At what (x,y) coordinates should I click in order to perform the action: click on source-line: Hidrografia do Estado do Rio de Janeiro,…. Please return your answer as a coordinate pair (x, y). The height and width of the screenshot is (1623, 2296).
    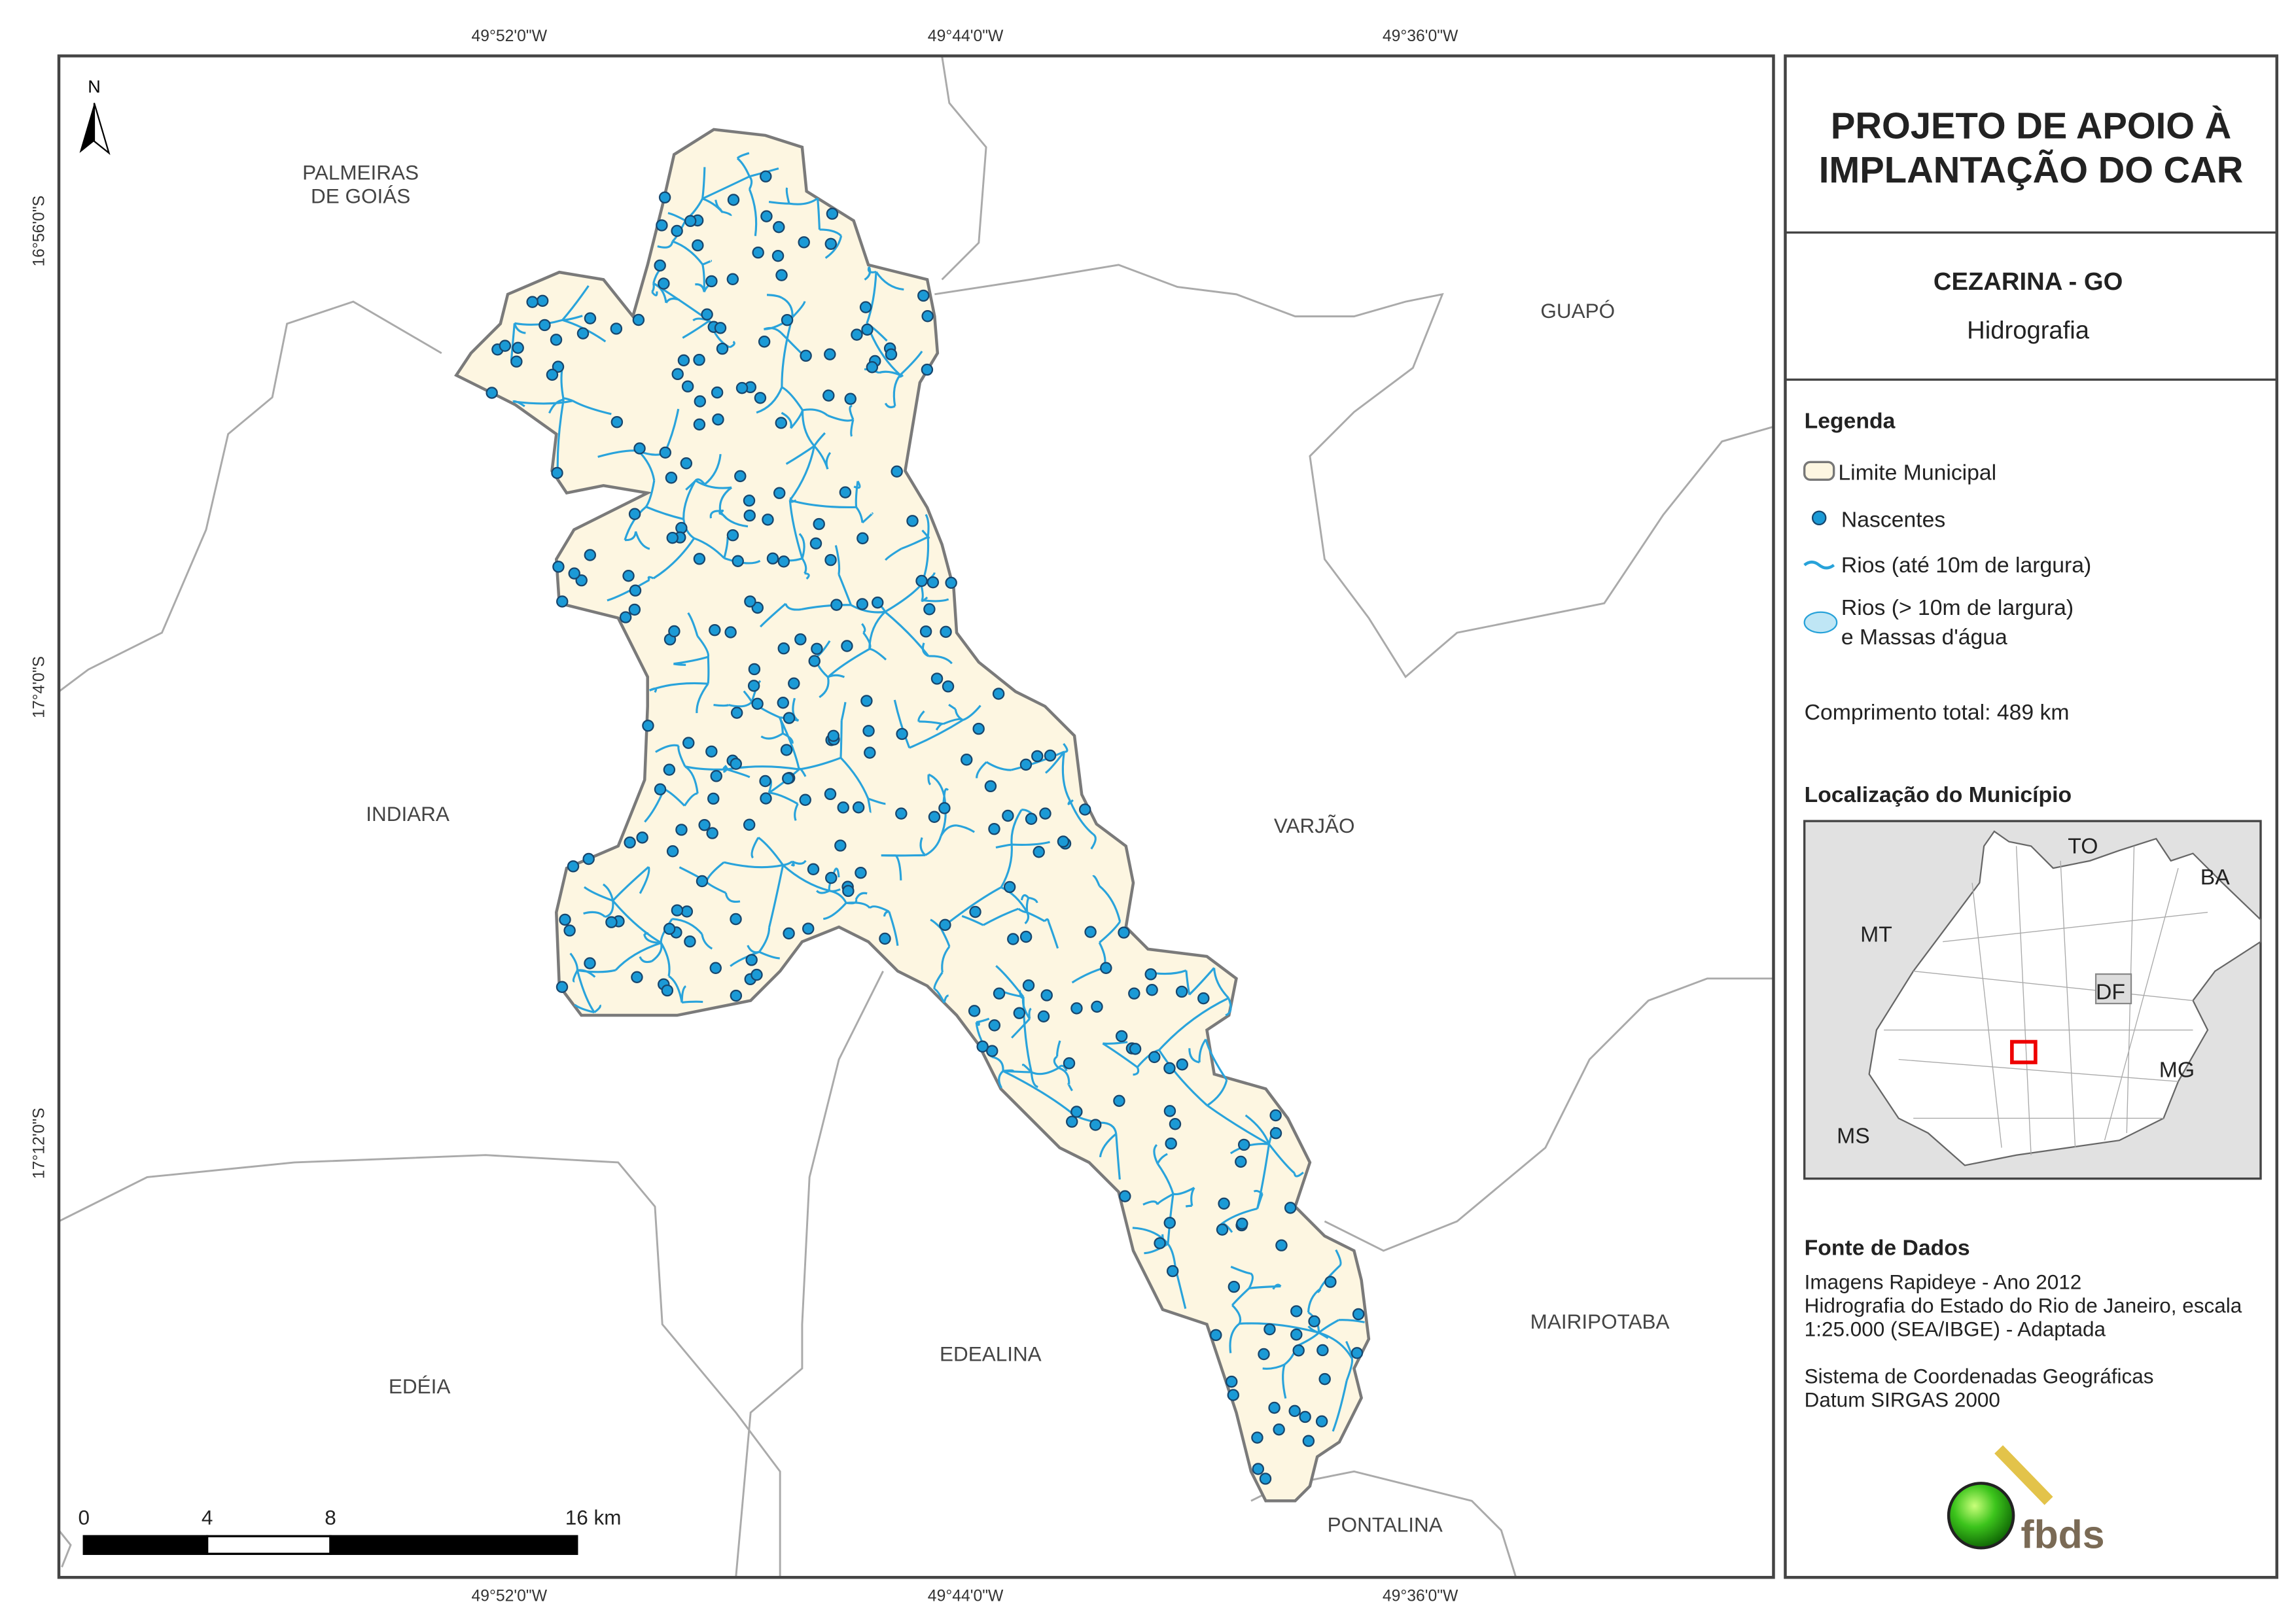
    Looking at the image, I should click on (2023, 1305).